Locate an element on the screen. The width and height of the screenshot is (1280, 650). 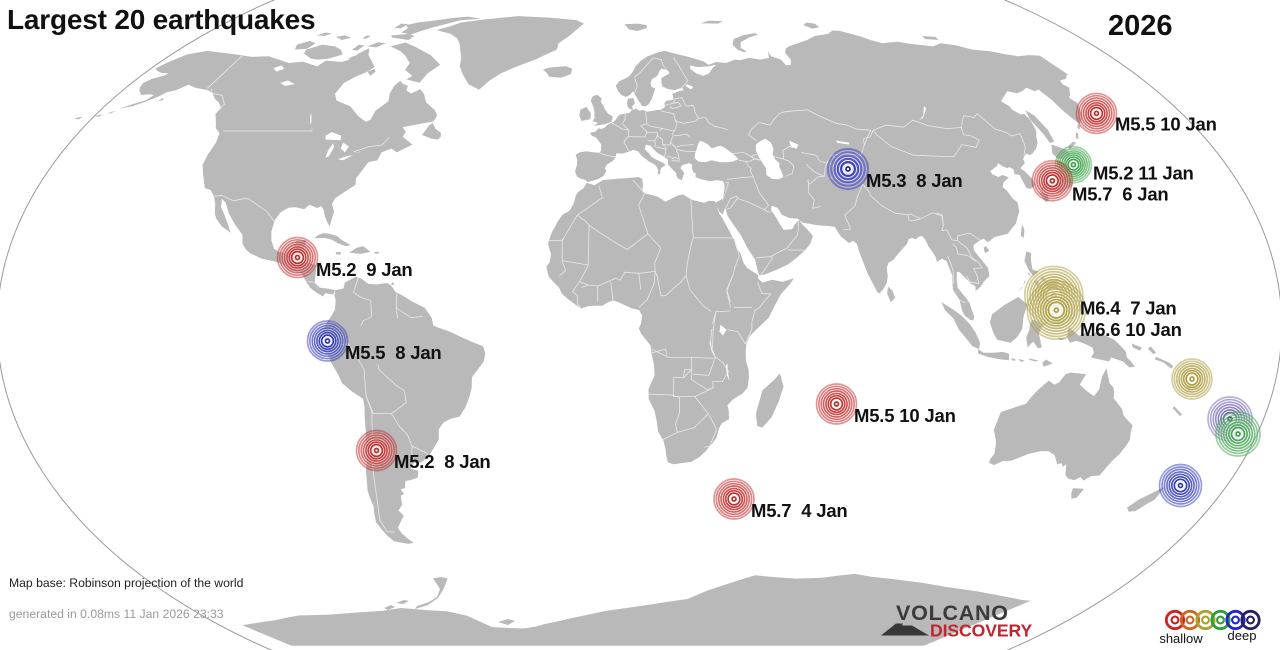
svg-text: 2026 is located at coordinates (1140, 26).